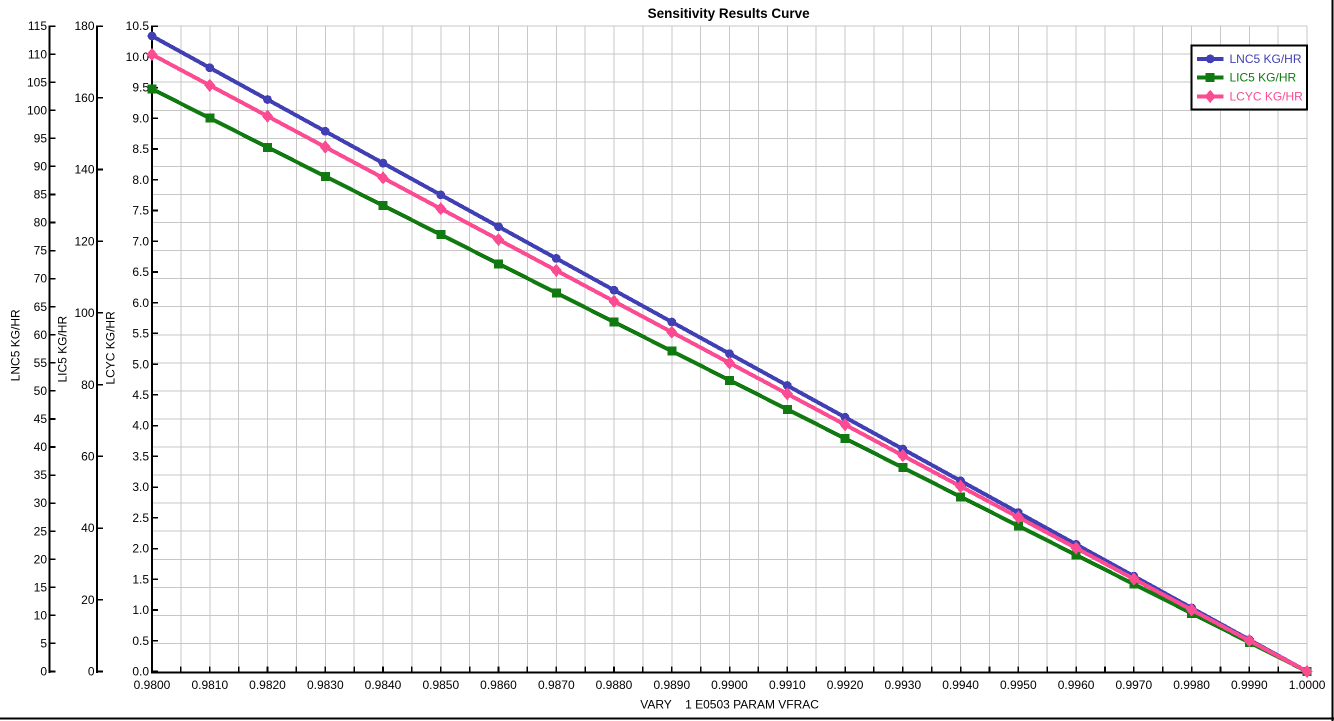 This screenshot has height=721, width=1334. Describe the element at coordinates (267, 685) in the screenshot. I see `svg-text: 0.9820` at that location.